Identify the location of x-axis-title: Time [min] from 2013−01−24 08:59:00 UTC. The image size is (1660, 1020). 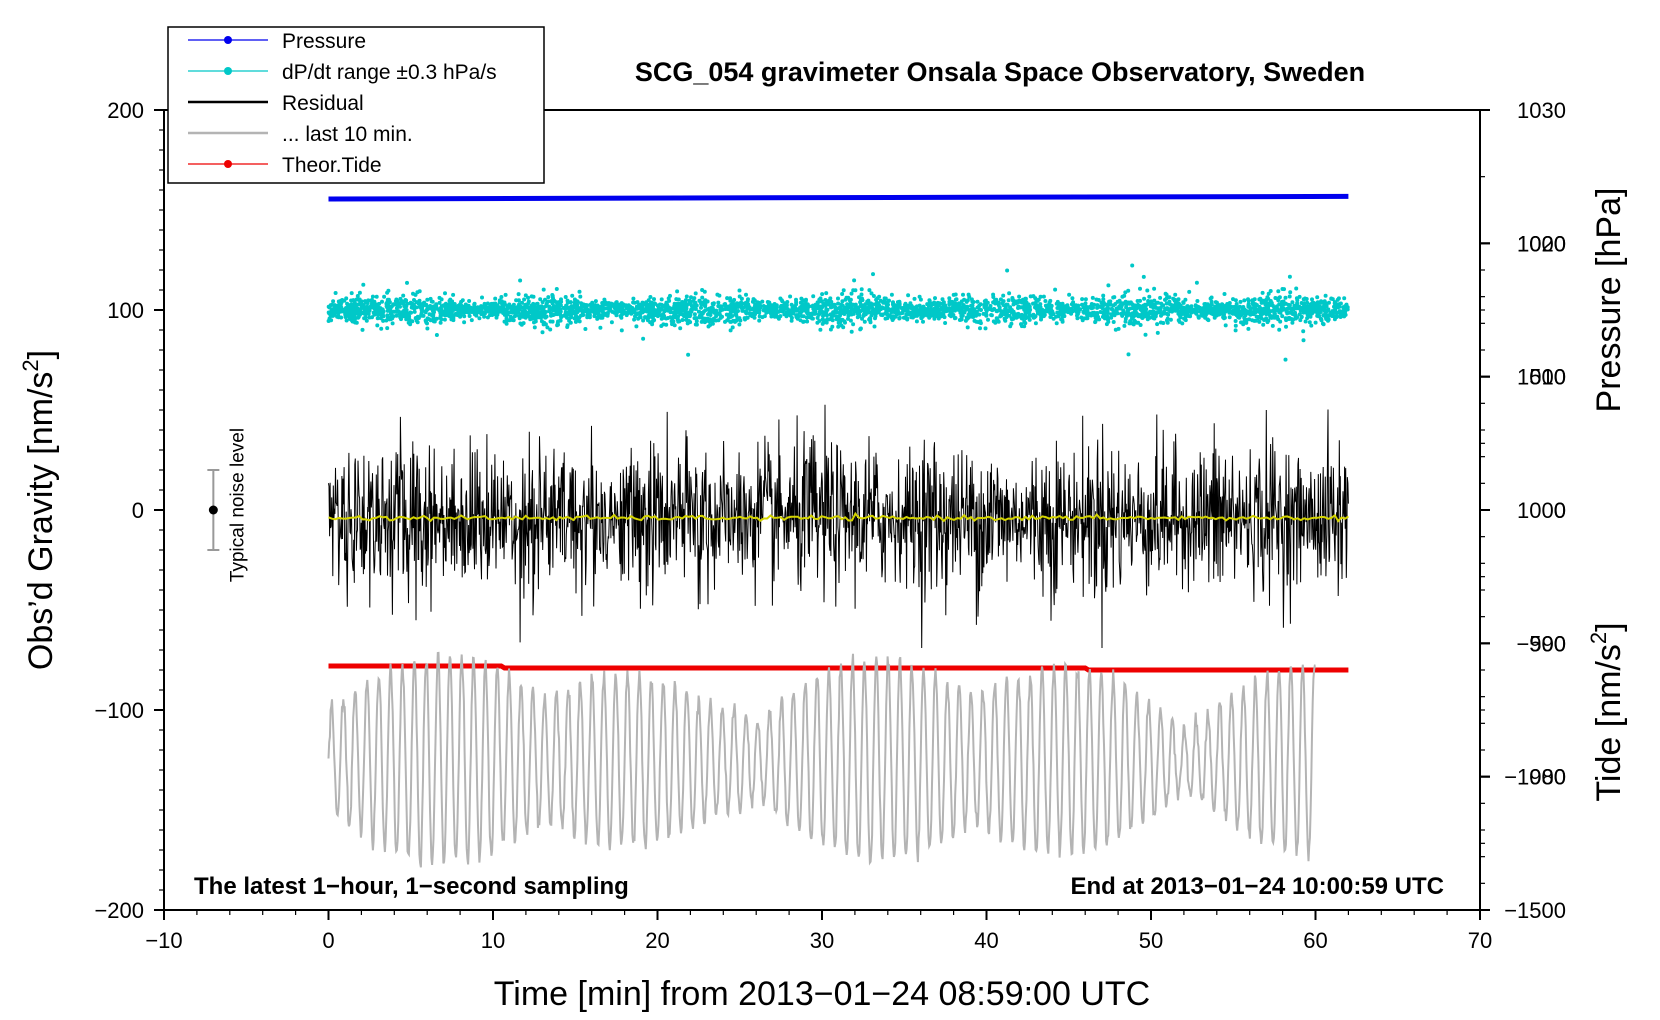
(822, 994).